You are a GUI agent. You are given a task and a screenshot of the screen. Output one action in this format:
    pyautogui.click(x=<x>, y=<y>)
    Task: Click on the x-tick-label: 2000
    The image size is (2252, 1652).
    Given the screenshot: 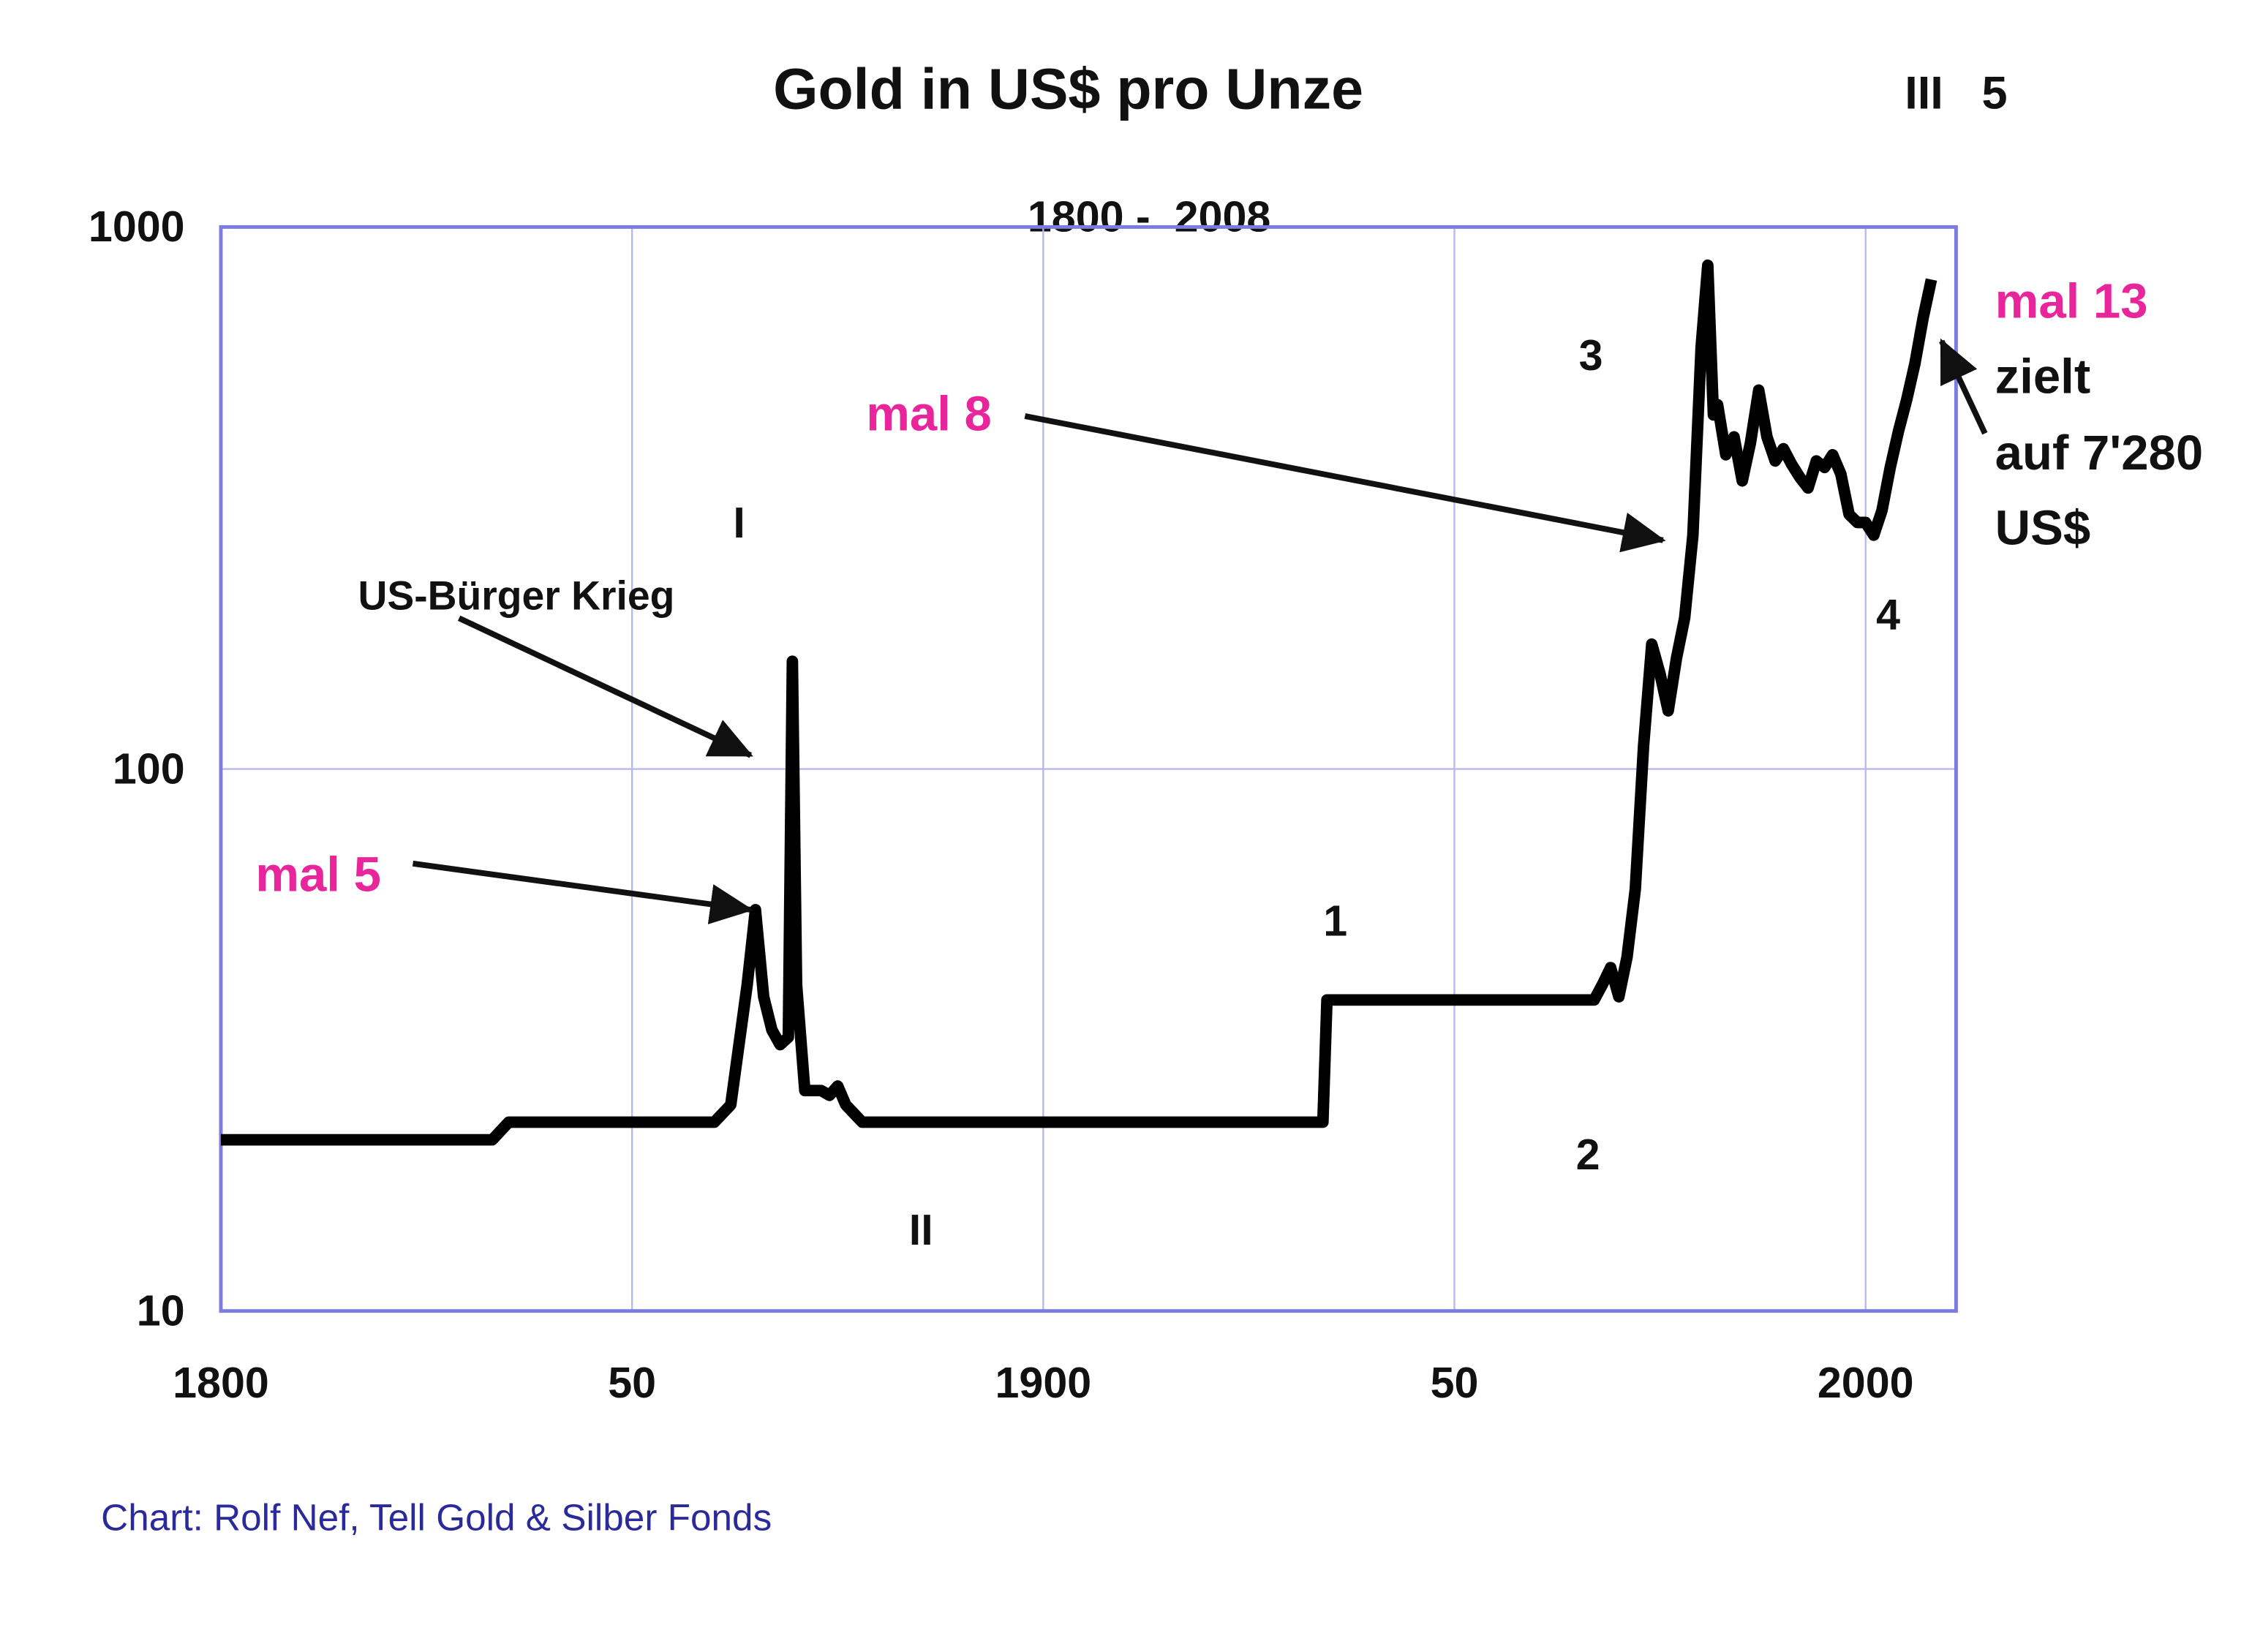 What is the action you would take?
    pyautogui.click(x=1866, y=1383)
    